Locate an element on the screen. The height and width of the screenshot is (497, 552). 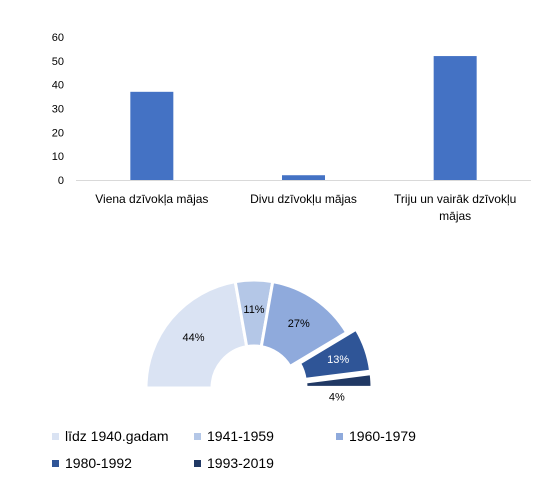
y-tick-label: 10 is located at coordinates (58, 157).